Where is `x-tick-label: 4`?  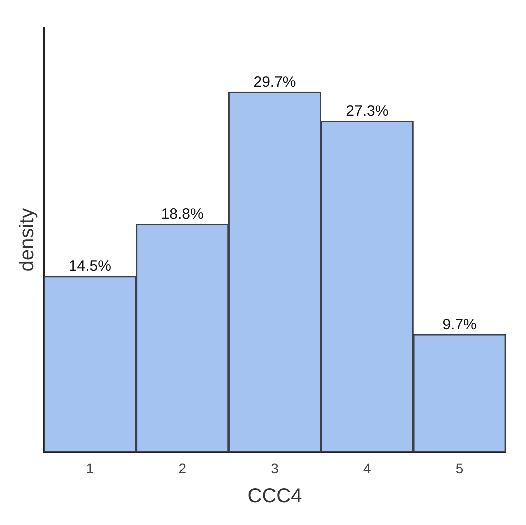 x-tick-label: 4 is located at coordinates (368, 468).